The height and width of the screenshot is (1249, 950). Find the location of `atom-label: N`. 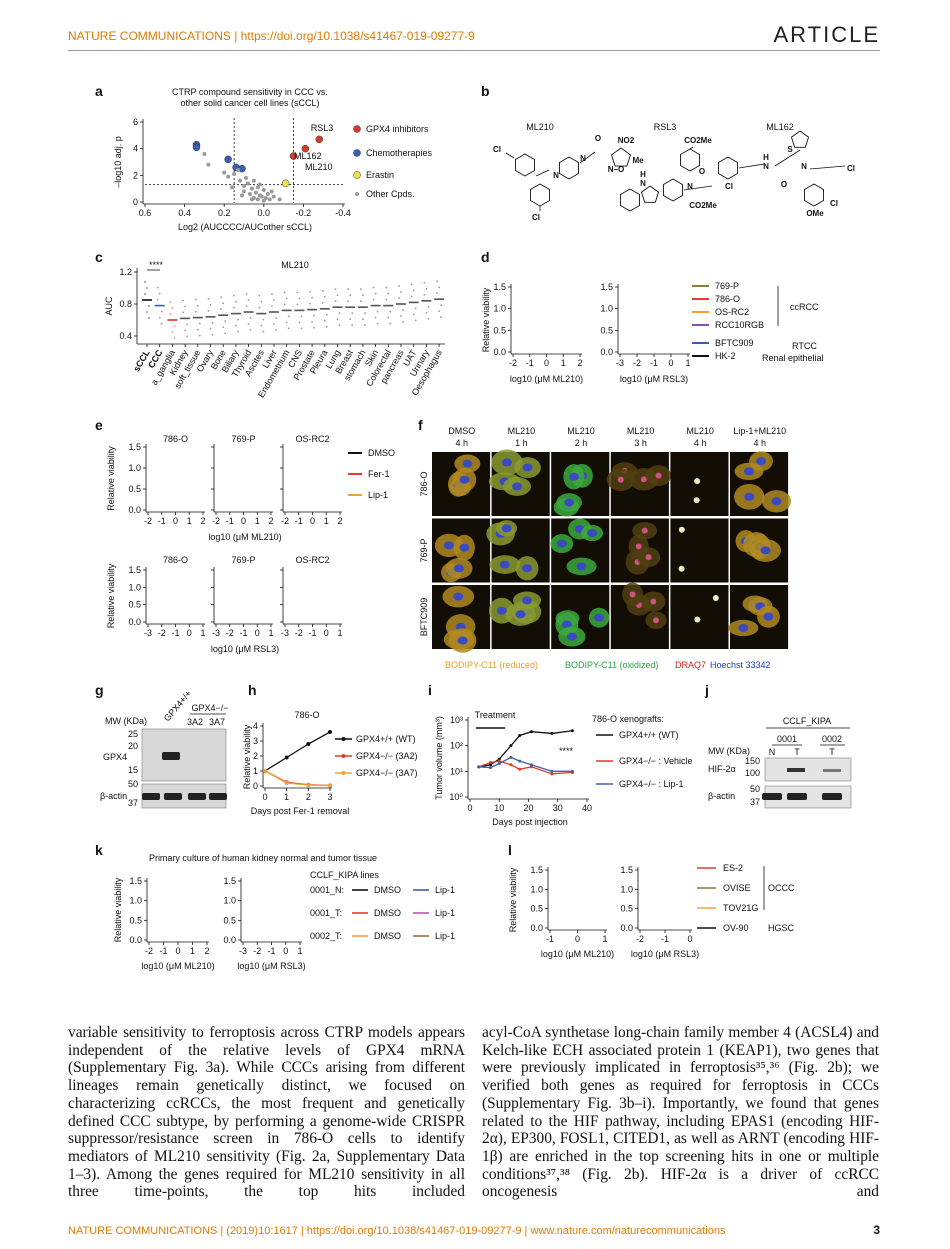

atom-label: N is located at coordinates (804, 166).